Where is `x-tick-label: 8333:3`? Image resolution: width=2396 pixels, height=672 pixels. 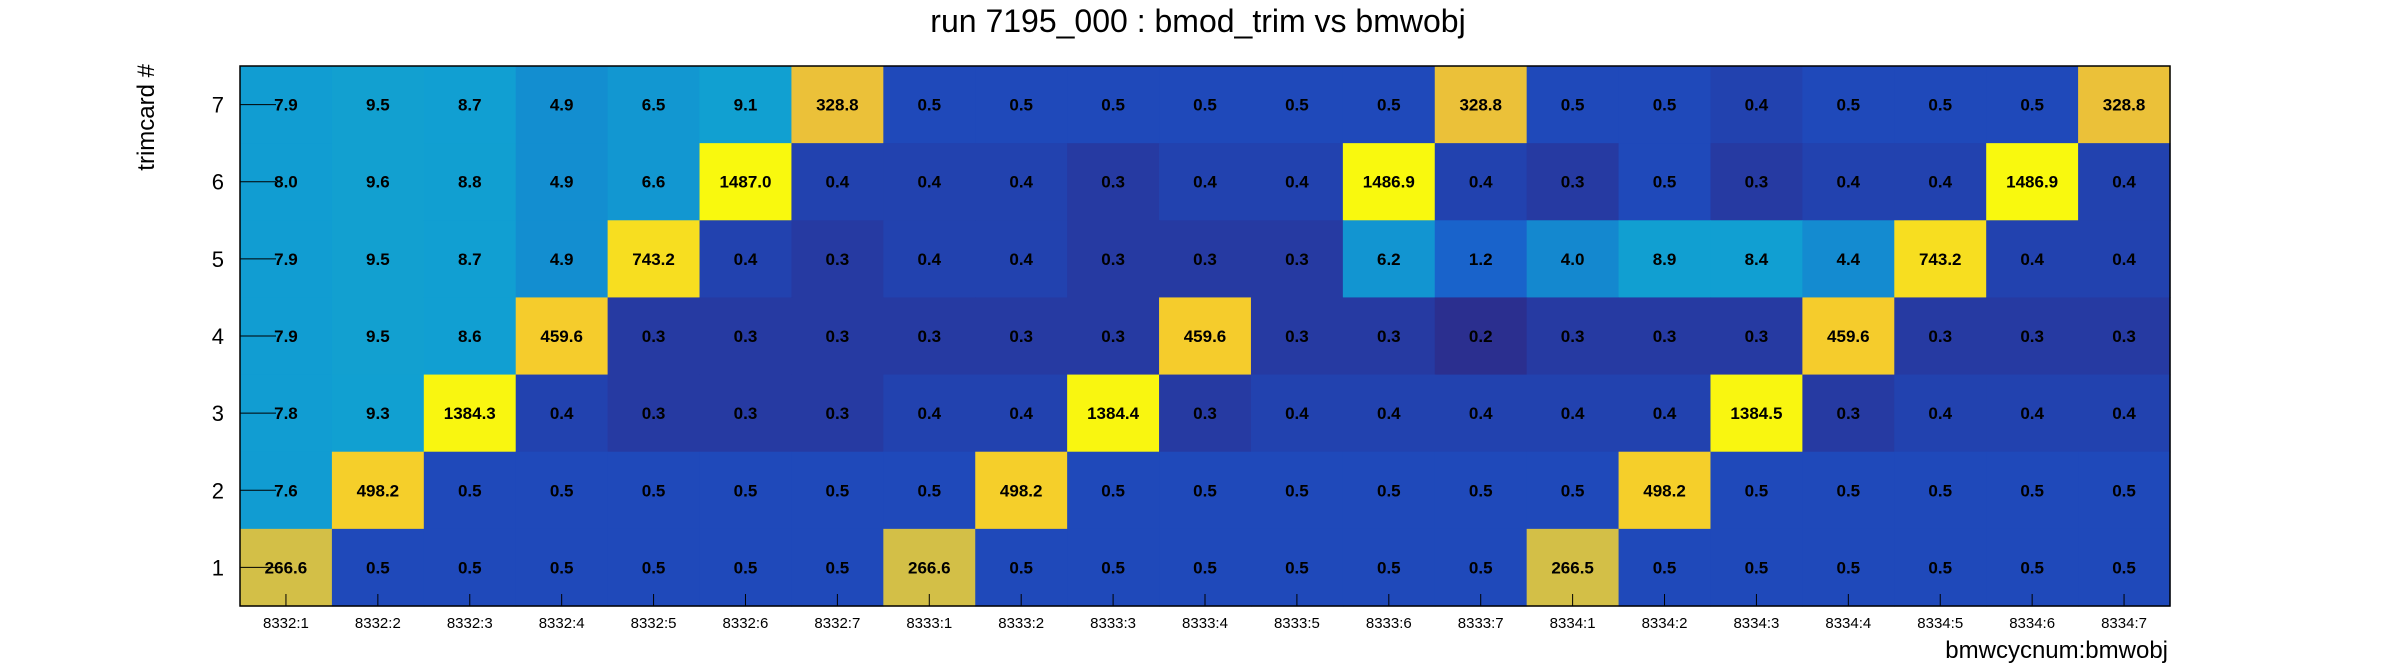
x-tick-label: 8333:3 is located at coordinates (1113, 623).